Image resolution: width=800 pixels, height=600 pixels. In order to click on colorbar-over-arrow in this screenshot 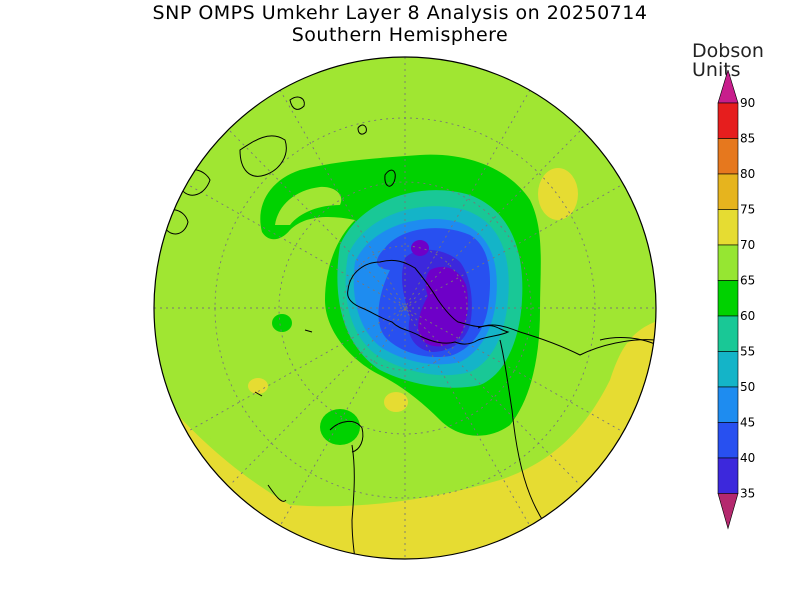, I will do `click(728, 87)`.